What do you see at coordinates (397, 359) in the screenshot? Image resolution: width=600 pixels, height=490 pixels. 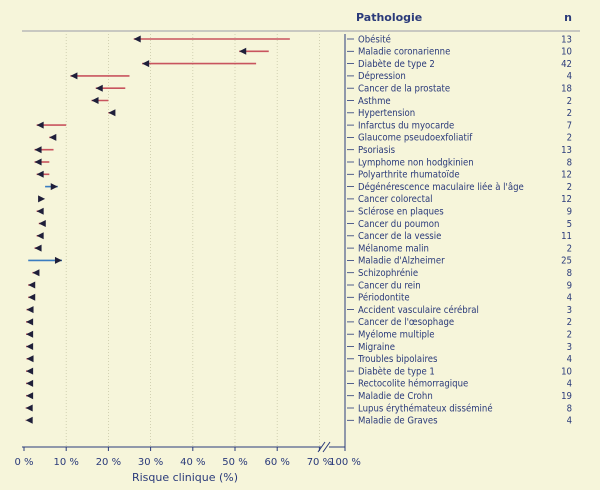 I see `row-label: Troubles bipolaires` at bounding box center [397, 359].